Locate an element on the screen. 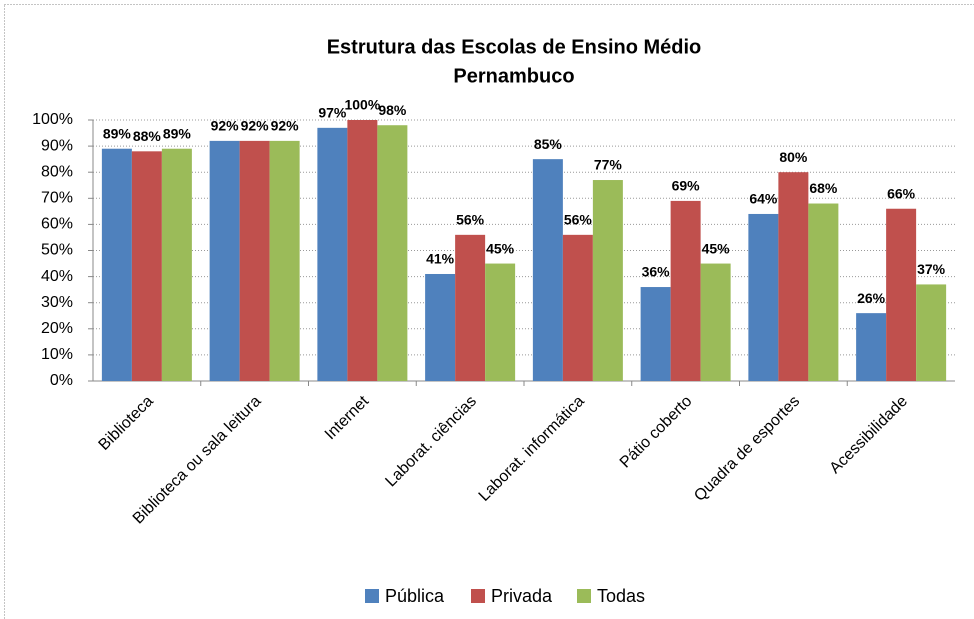 The height and width of the screenshot is (619, 974). y-tick-label: 90% is located at coordinates (57, 145).